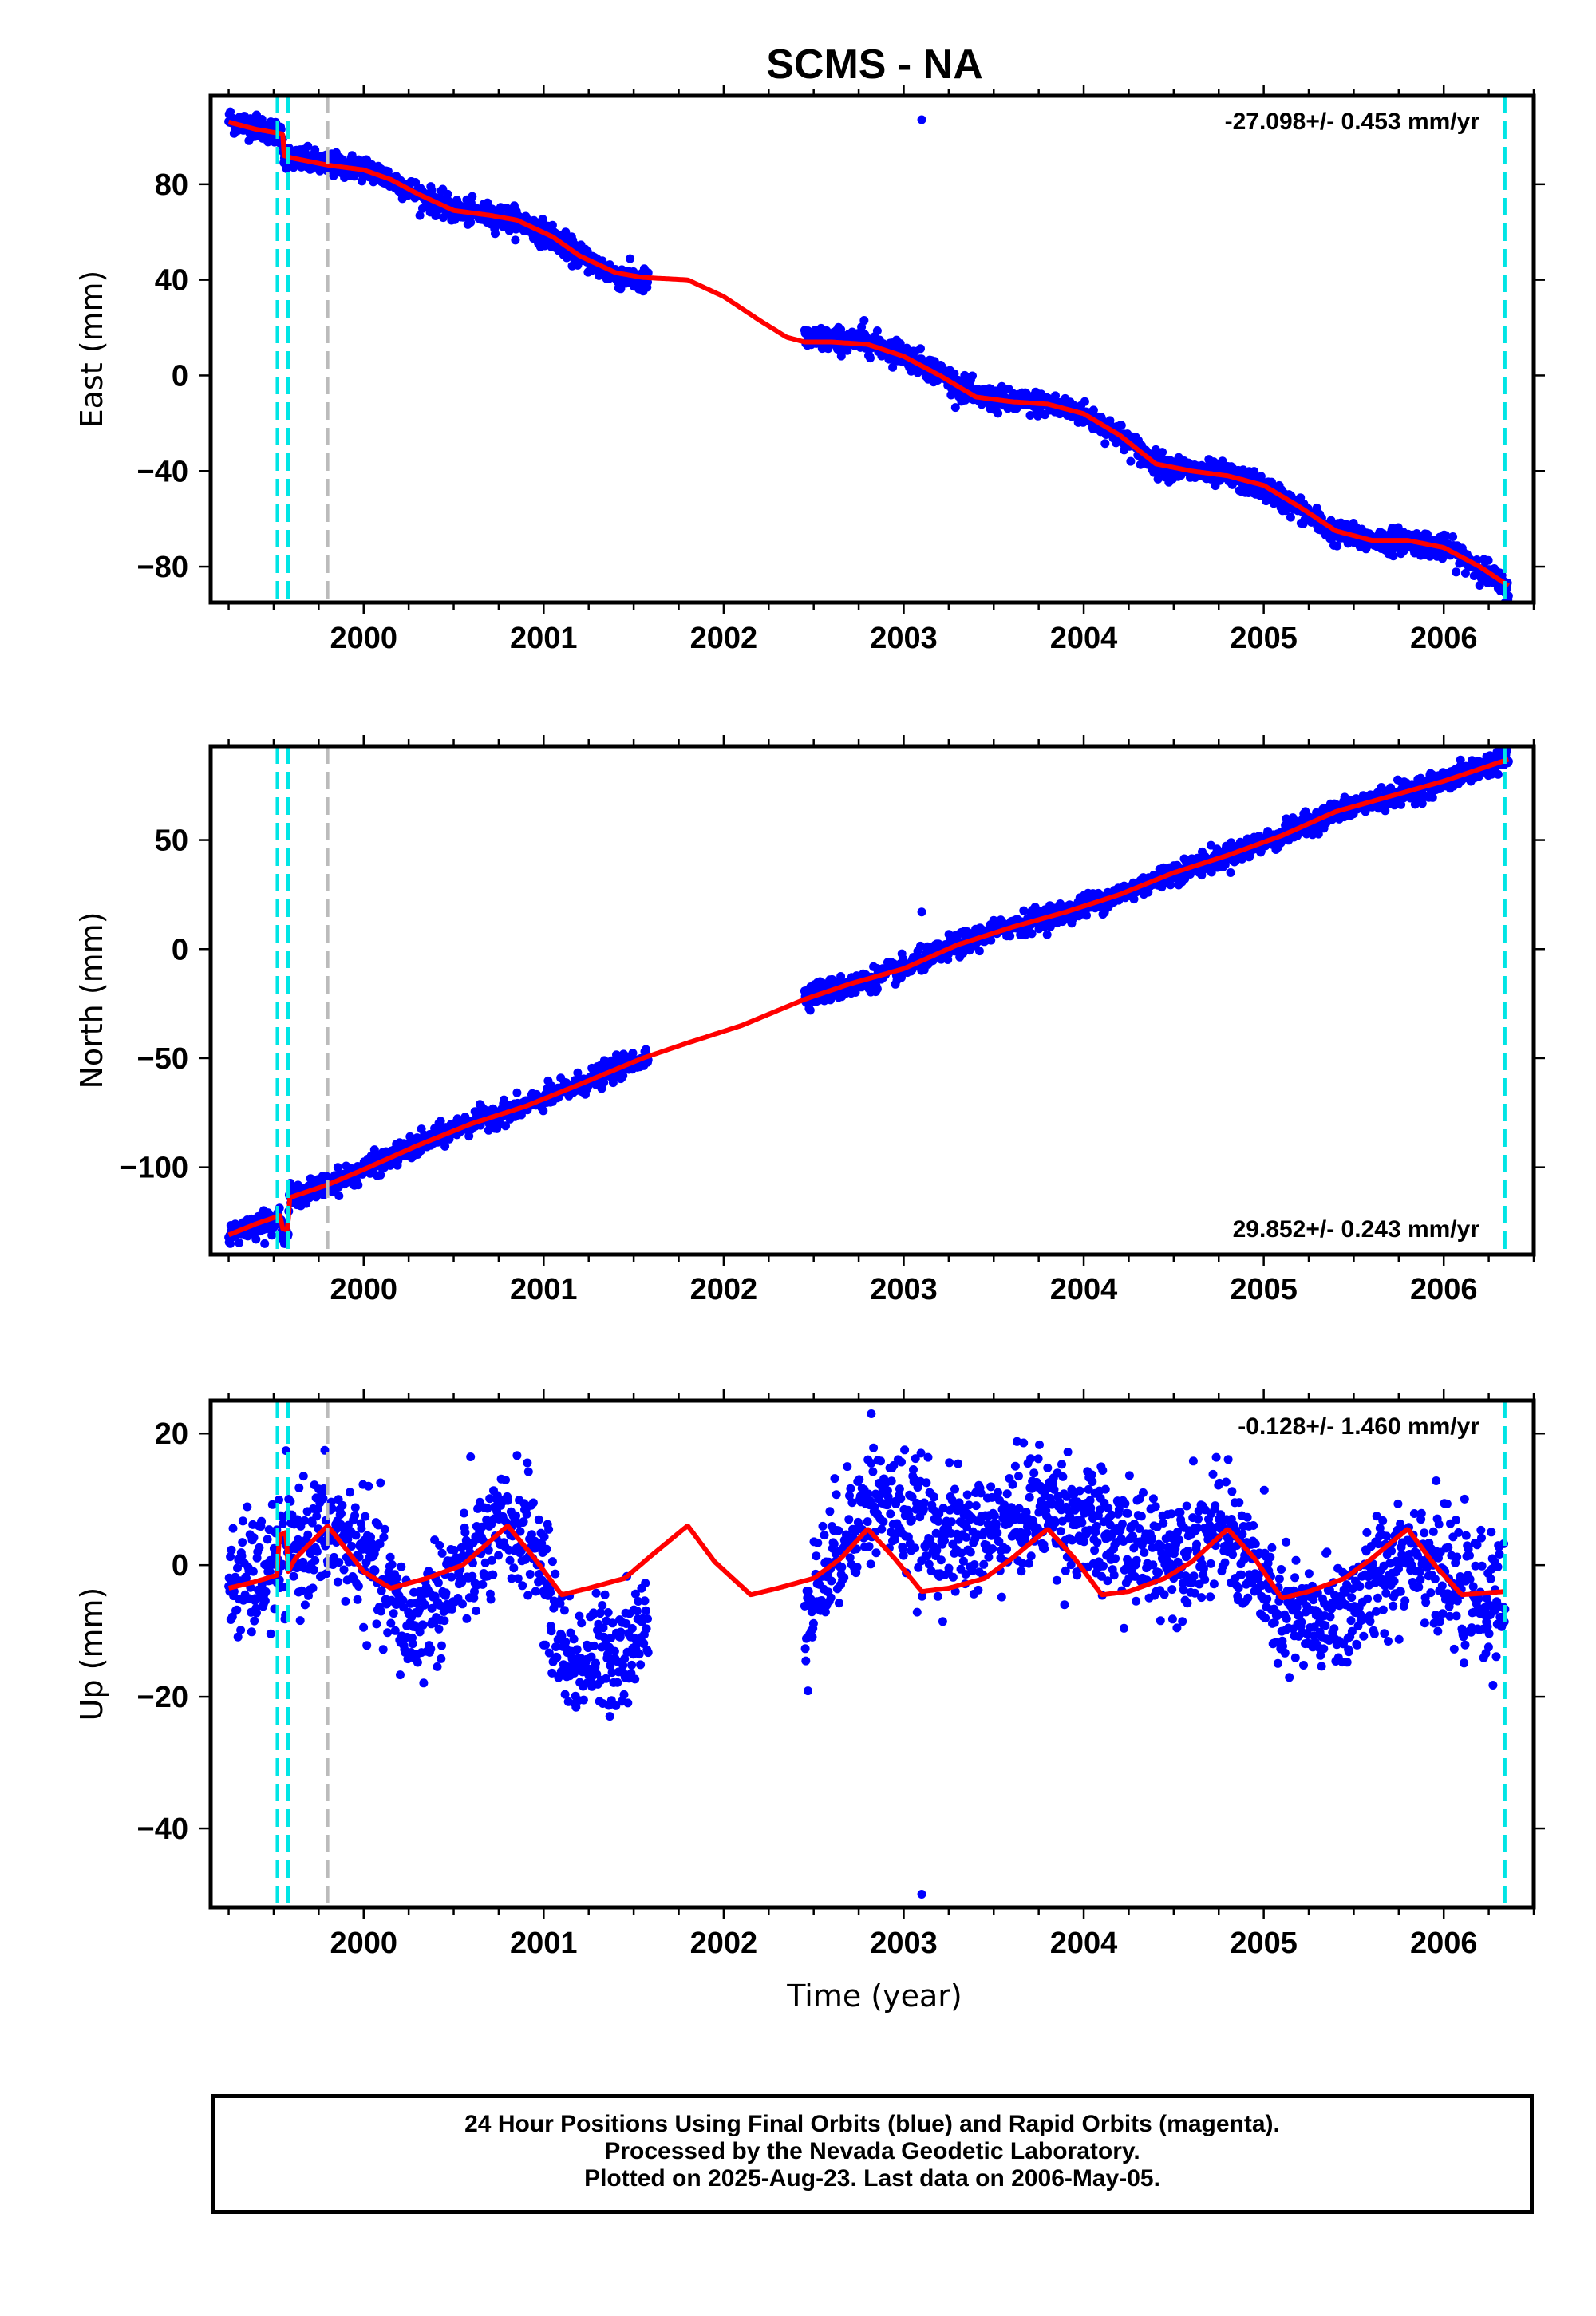  Describe the element at coordinates (1444, 638) in the screenshot. I see `east-x-tick-label: 2006` at that location.